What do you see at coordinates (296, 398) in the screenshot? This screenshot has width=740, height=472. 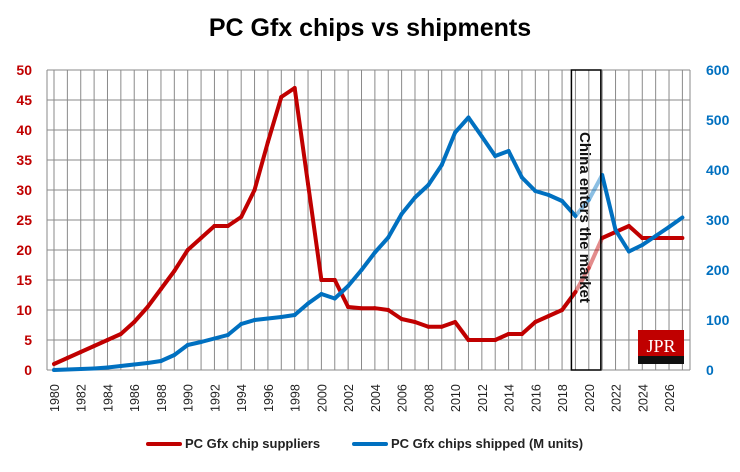 I see `x-tick-label: 1998` at bounding box center [296, 398].